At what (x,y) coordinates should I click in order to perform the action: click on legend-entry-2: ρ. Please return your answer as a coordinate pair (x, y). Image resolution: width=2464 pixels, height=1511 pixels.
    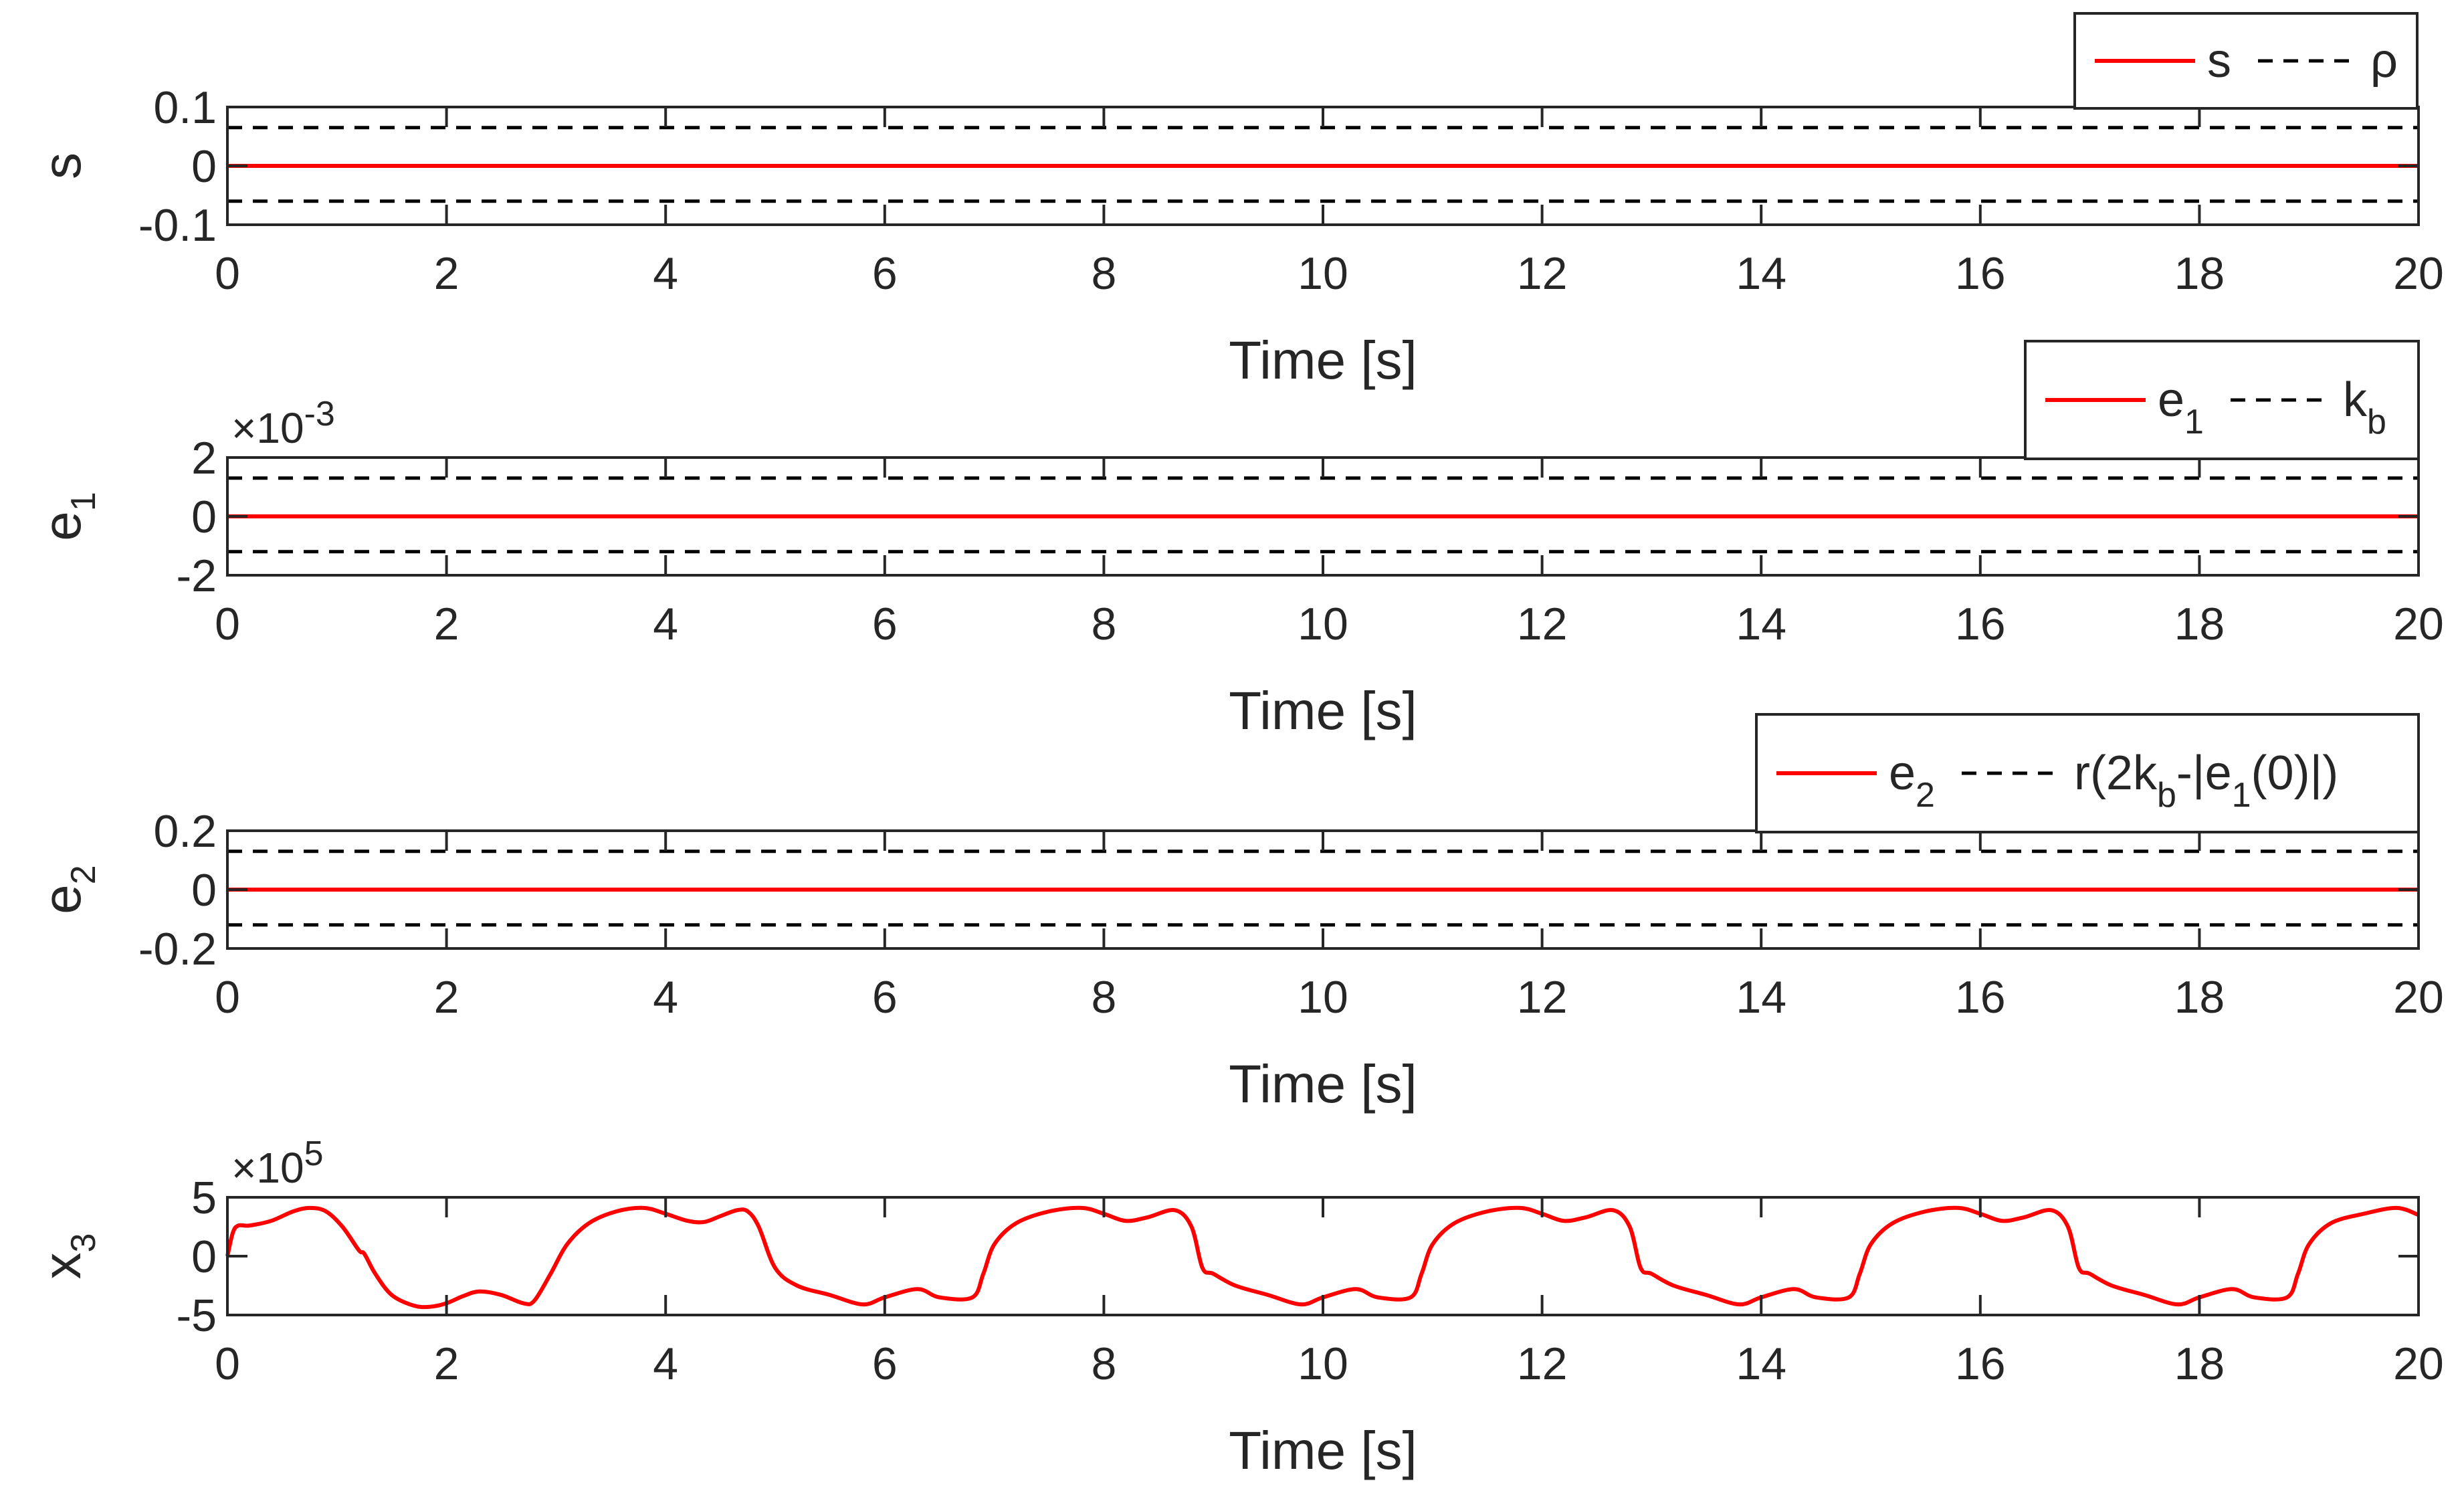
    Looking at the image, I should click on (2384, 61).